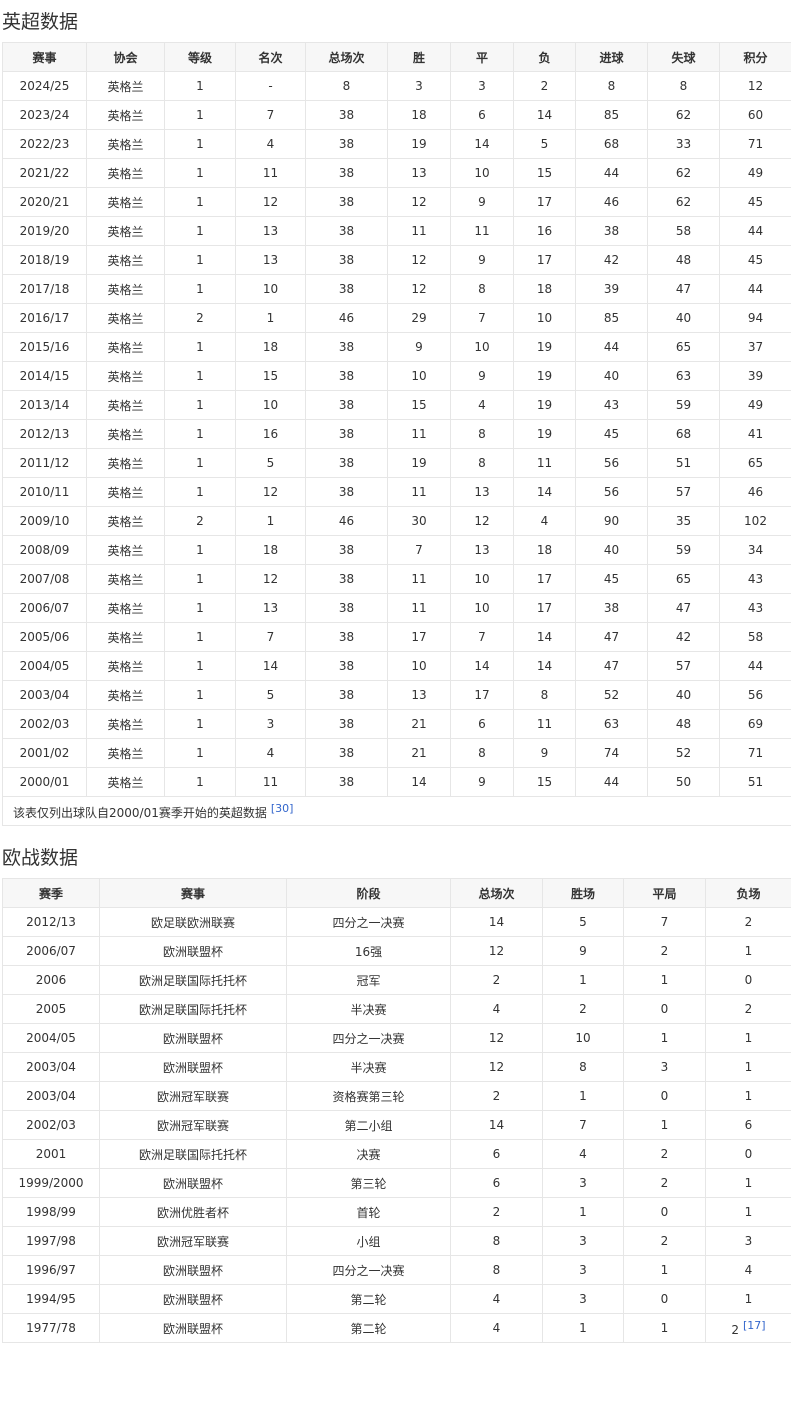 The image size is (791, 1411). Describe the element at coordinates (368, 1212) in the screenshot. I see `cell-value: 首轮` at that location.